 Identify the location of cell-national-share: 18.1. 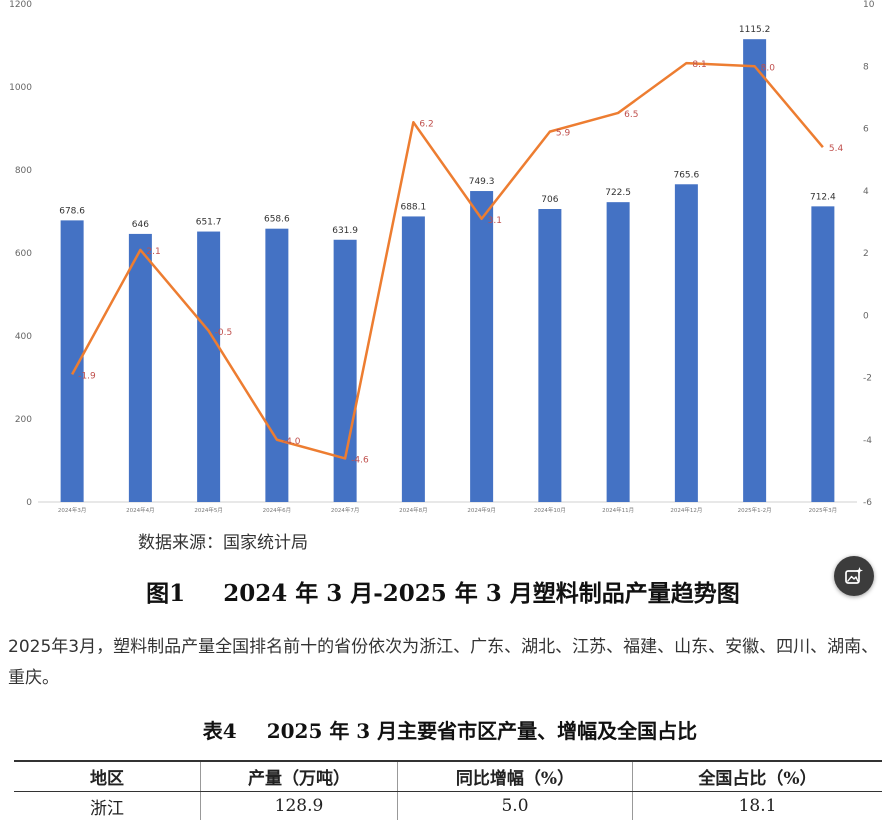
(758, 806).